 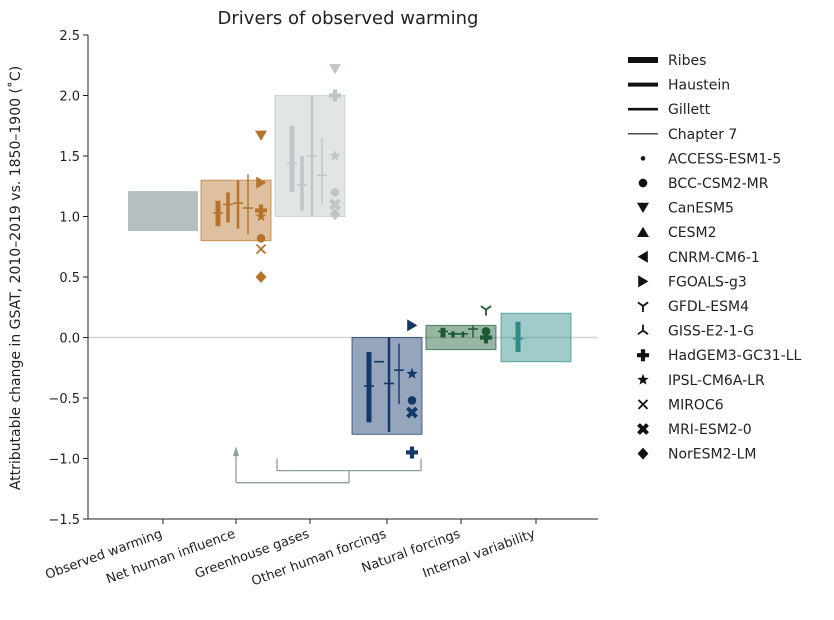 What do you see at coordinates (707, 282) in the screenshot?
I see `legend-label: FGOALS-g3` at bounding box center [707, 282].